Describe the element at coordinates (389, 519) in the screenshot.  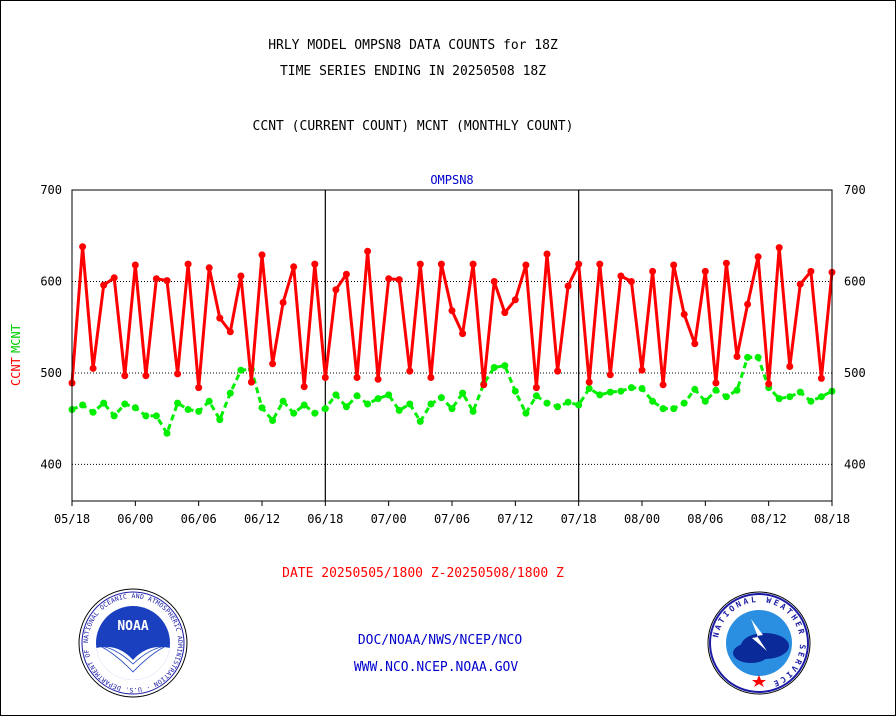
I see `x-tick-label: 07/00` at that location.